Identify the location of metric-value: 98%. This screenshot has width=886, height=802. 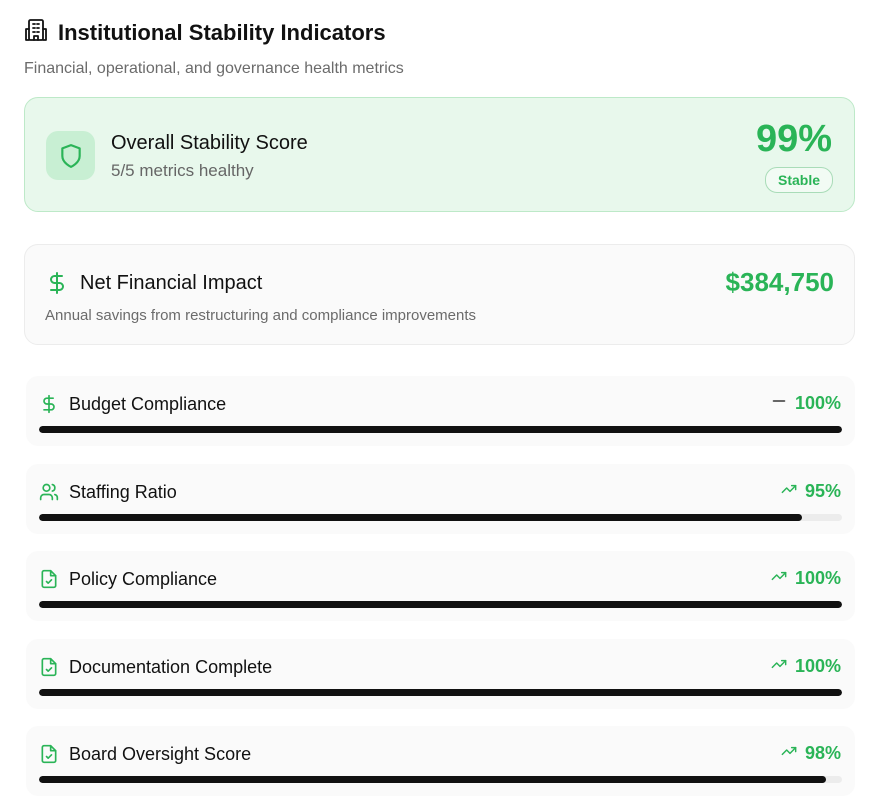
(822, 753).